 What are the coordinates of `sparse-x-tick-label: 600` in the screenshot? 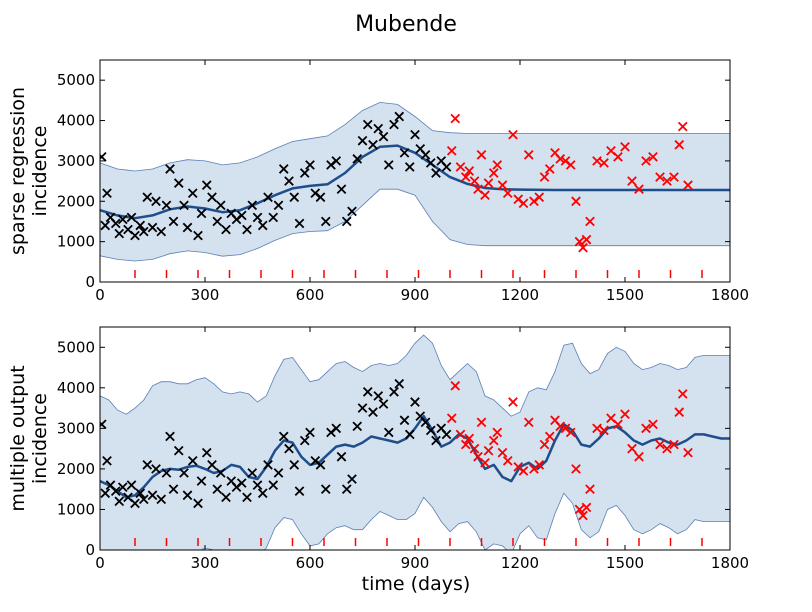 It's located at (310, 295).